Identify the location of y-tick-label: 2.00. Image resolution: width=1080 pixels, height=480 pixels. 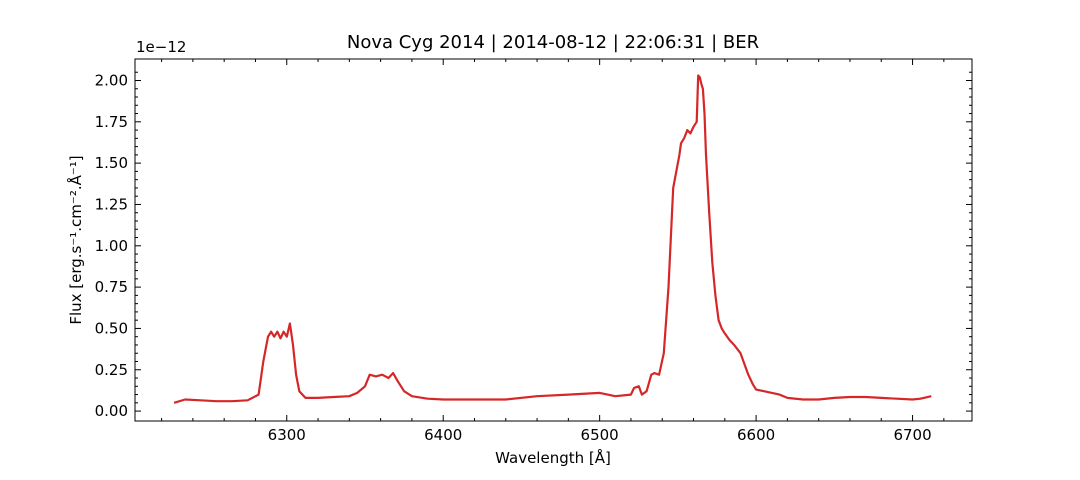
(111, 80).